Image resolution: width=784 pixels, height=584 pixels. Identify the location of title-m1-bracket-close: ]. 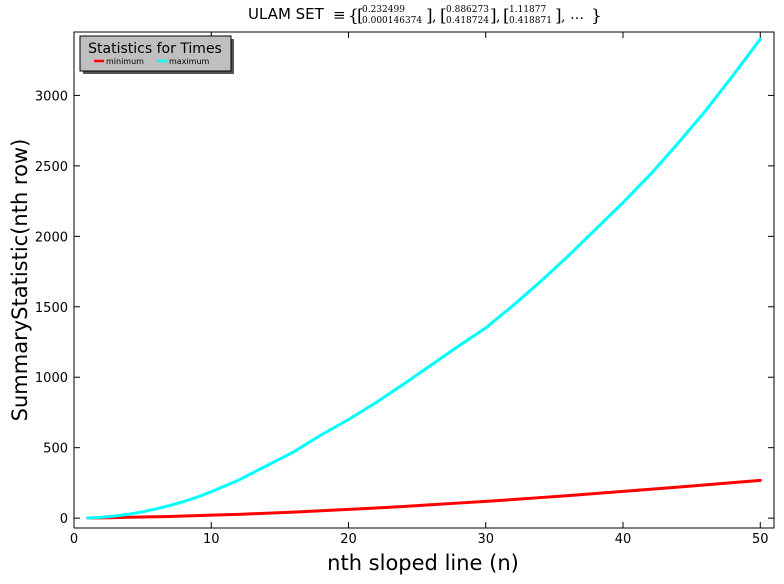
(429, 16).